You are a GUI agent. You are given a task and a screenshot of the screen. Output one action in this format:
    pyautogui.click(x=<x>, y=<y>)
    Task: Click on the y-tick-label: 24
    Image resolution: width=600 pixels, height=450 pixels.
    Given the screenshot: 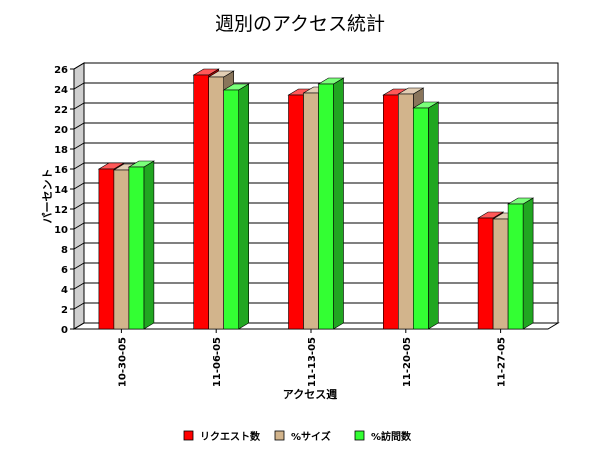 What is the action you would take?
    pyautogui.click(x=61, y=90)
    